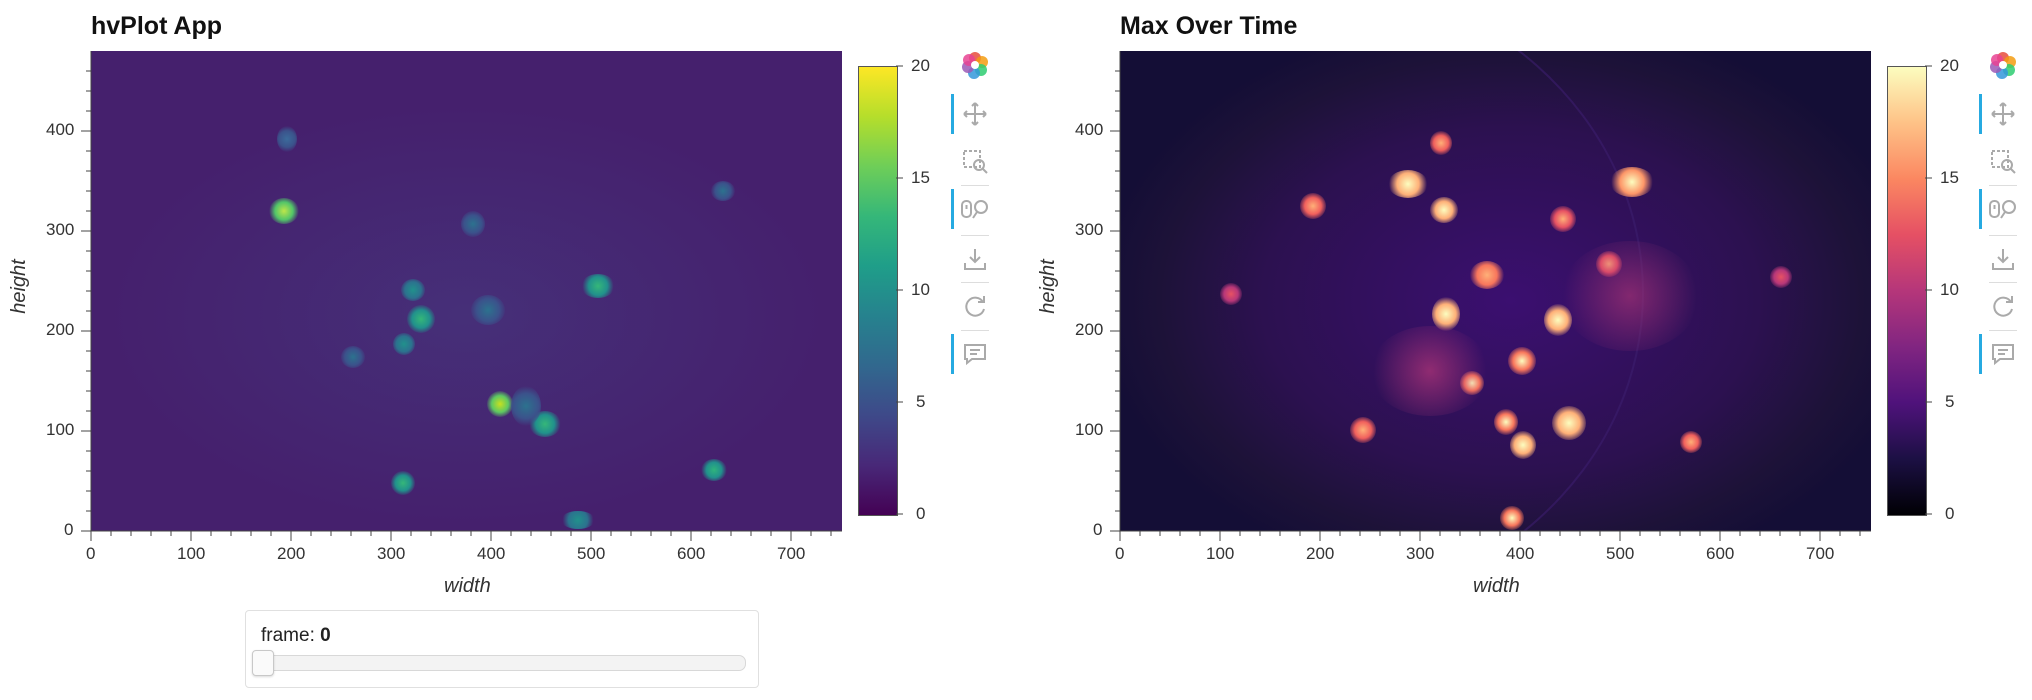 Image resolution: width=2032 pixels, height=700 pixels. What do you see at coordinates (502, 649) in the screenshot?
I see `frame-slider-widget: frame: 0` at bounding box center [502, 649].